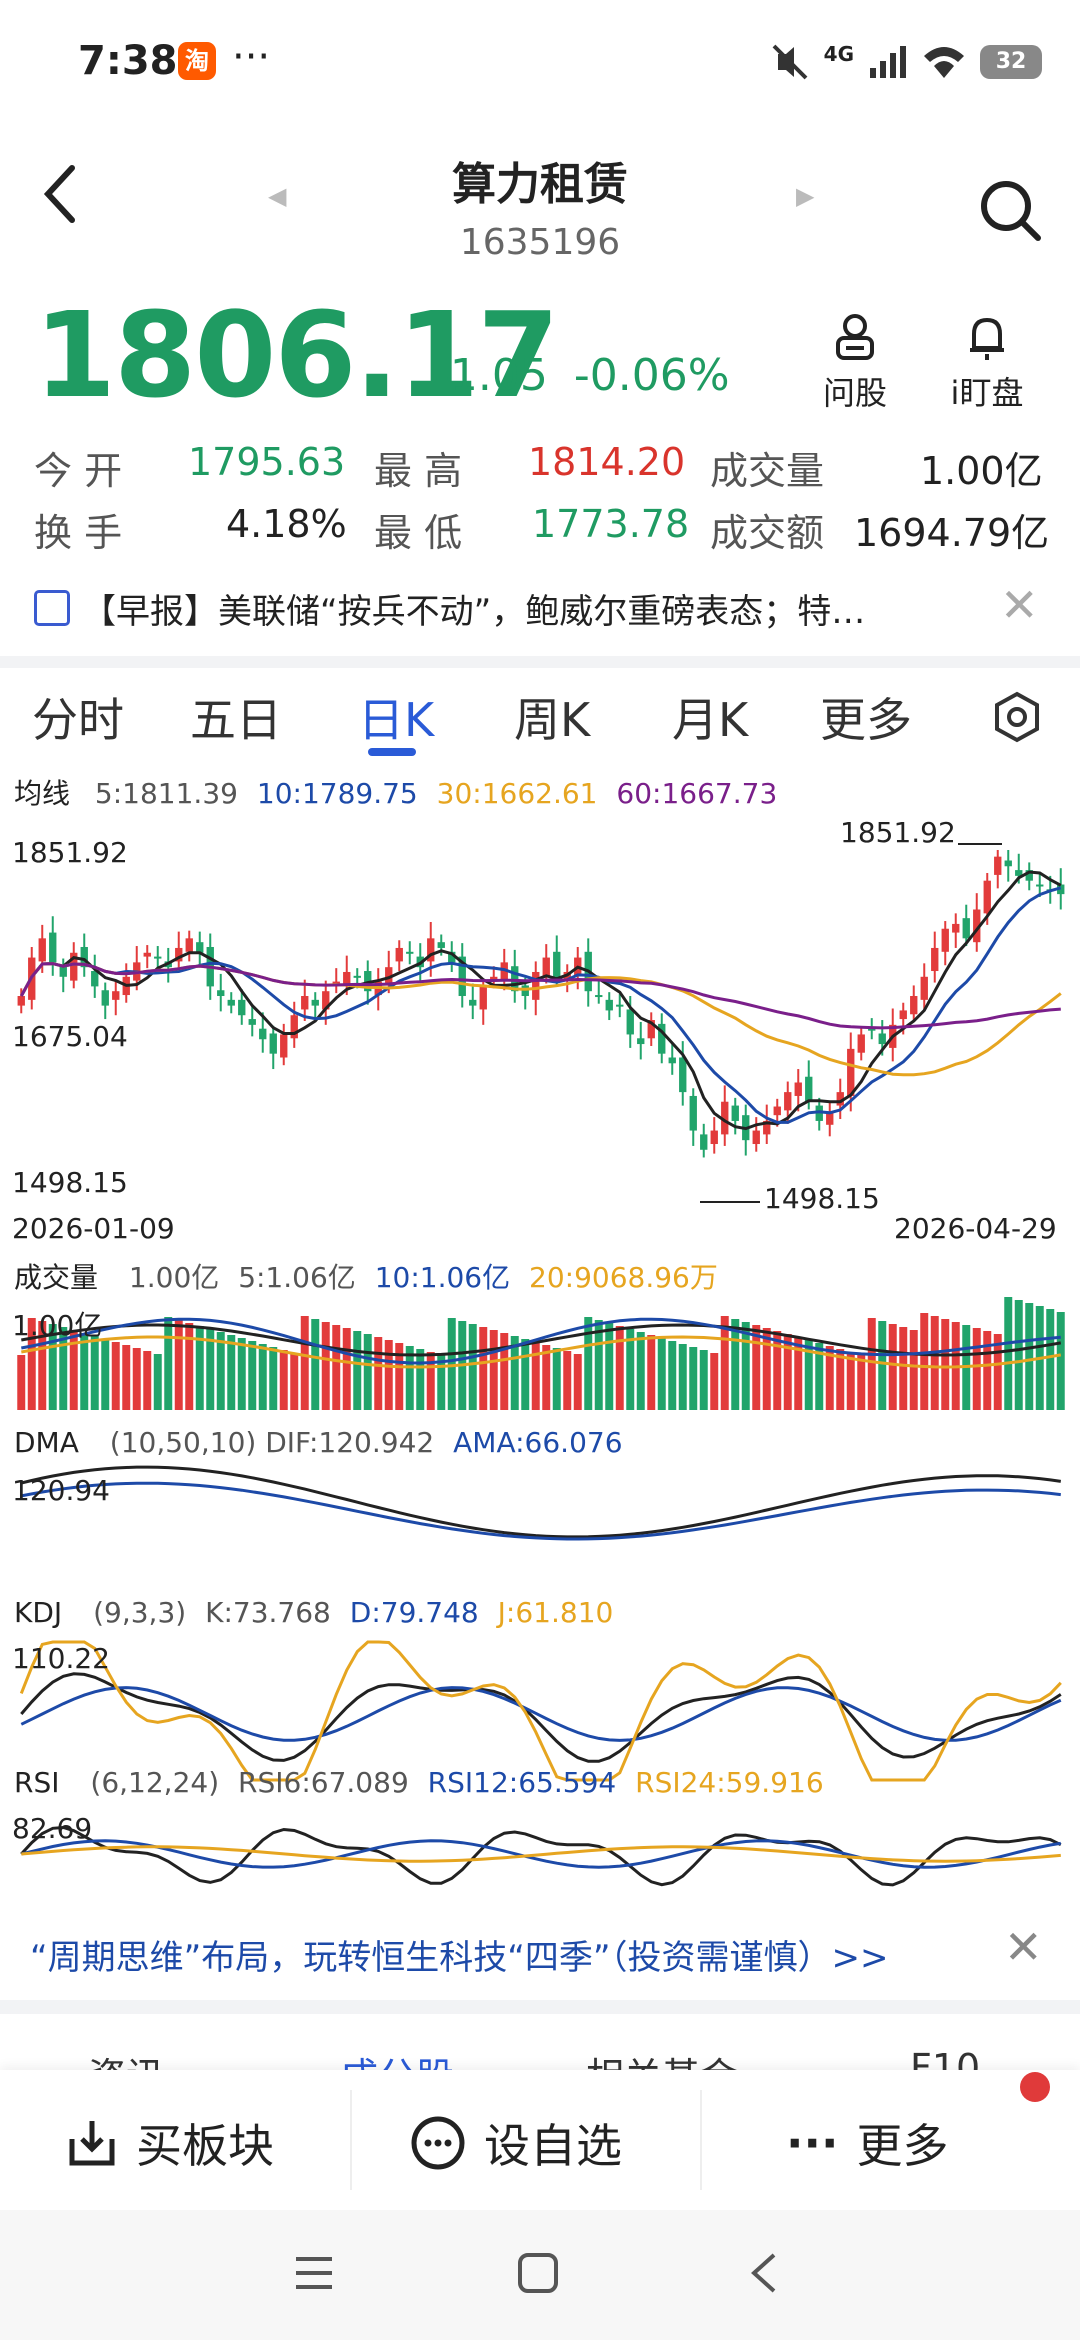 The width and height of the screenshot is (1080, 2340). Describe the element at coordinates (78, 720) in the screenshot. I see `tab-intraday: 分时` at that location.